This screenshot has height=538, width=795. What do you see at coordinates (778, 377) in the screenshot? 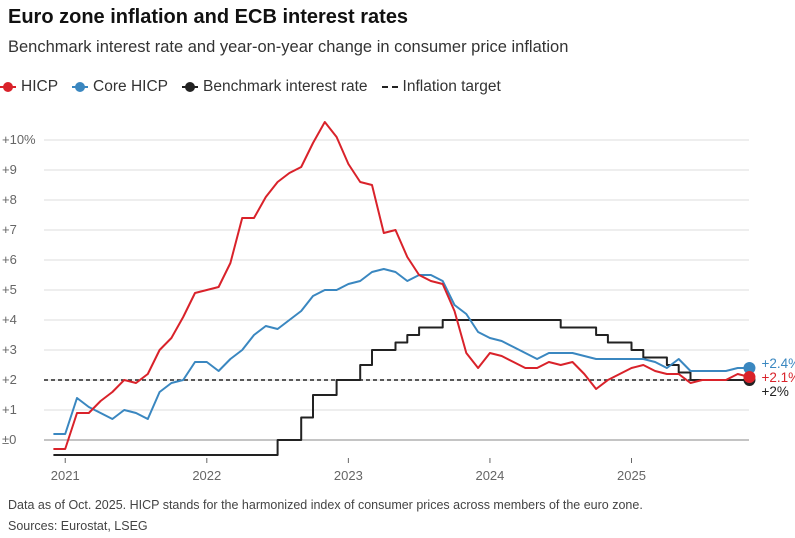
I see `hicp-end-label: +2.1%` at bounding box center [778, 377].